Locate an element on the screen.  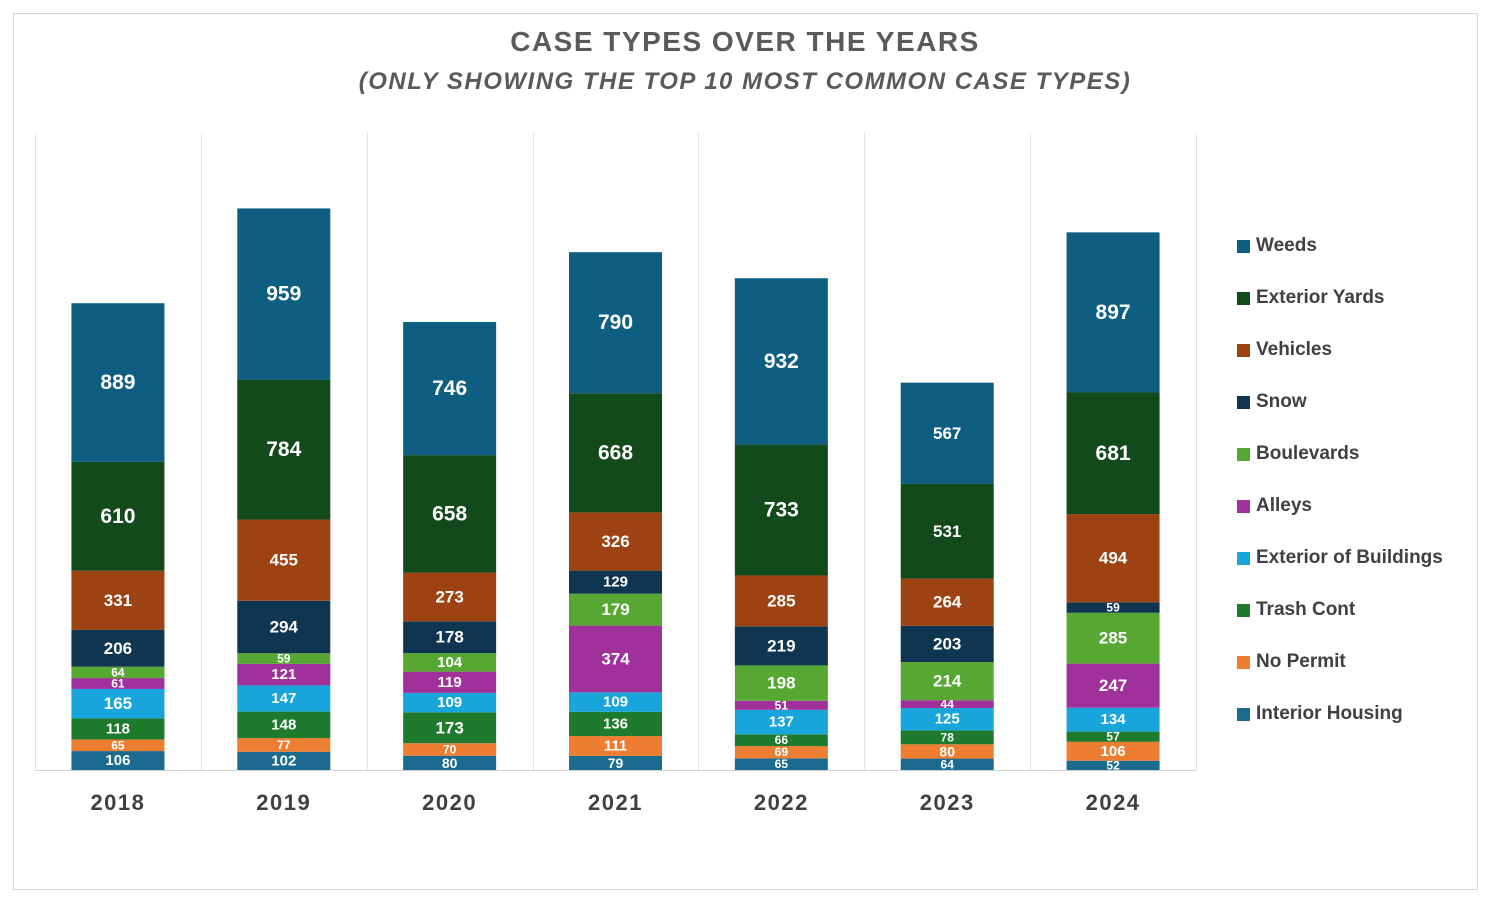
bar-exterior-yards-2020 is located at coordinates (450, 514).